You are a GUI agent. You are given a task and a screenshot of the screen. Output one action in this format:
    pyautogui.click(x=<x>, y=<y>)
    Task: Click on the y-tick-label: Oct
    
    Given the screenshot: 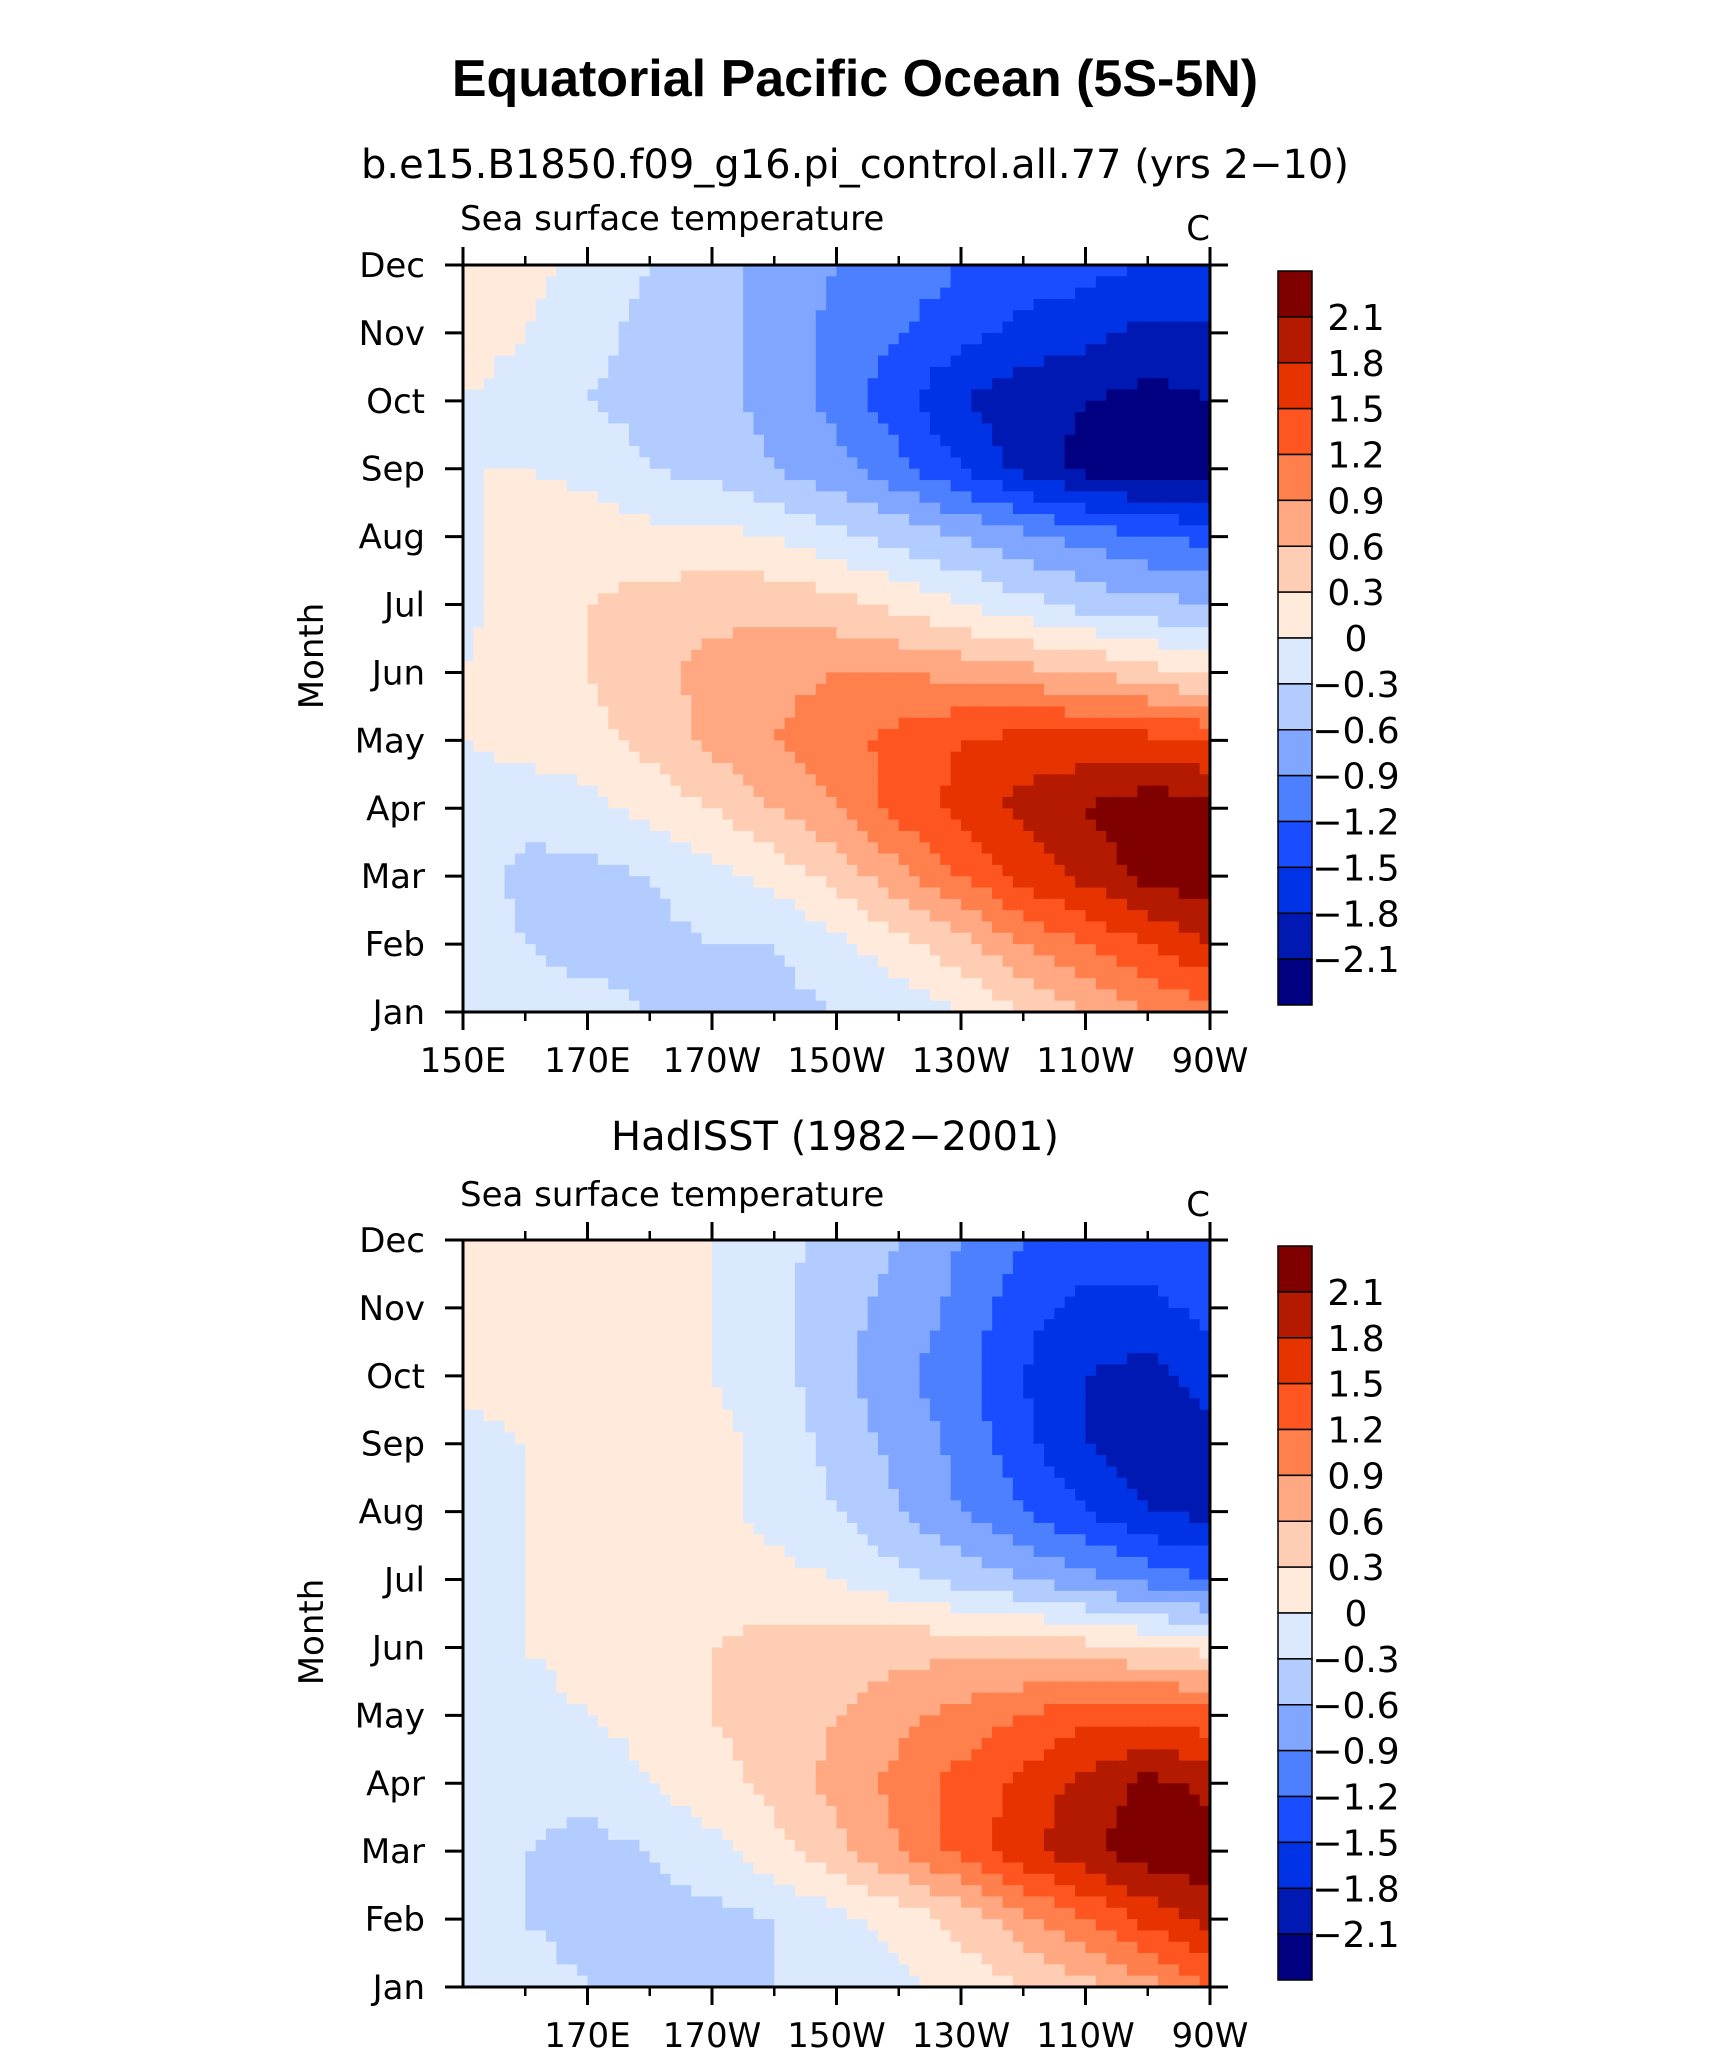 What is the action you would take?
    pyautogui.click(x=395, y=402)
    